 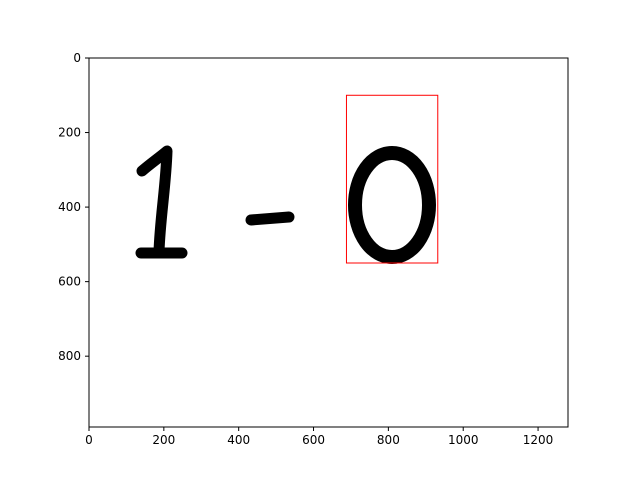 What do you see at coordinates (392, 205) in the screenshot?
I see `digit-0-stroke` at bounding box center [392, 205].